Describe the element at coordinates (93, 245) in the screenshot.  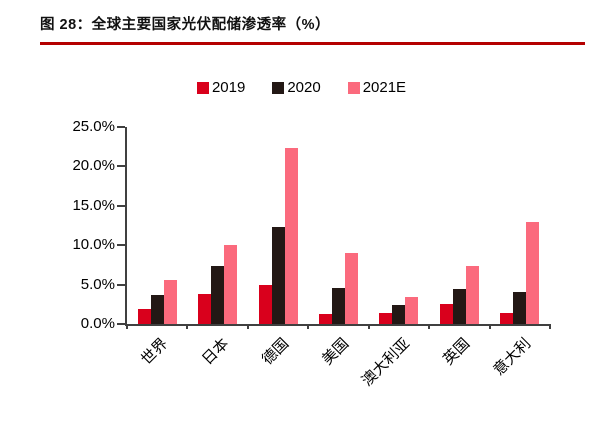
I see `y-axis-label: 10.0%` at that location.